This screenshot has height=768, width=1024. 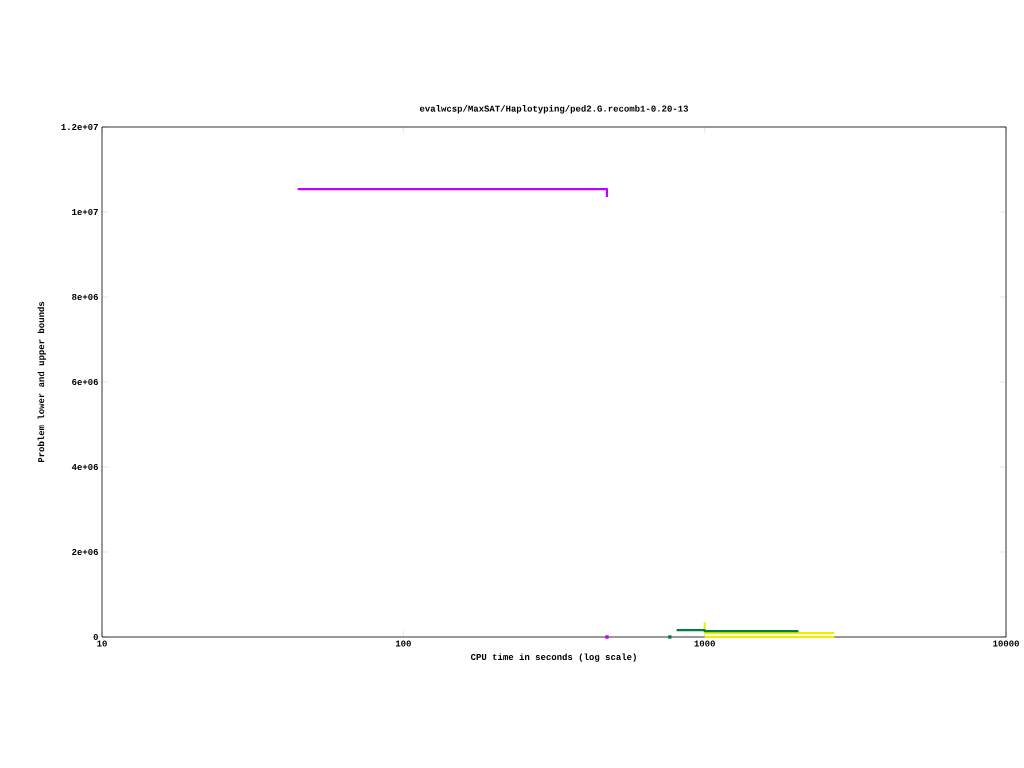 What do you see at coordinates (1006, 643) in the screenshot?
I see `x-tick-label: 10000` at bounding box center [1006, 643].